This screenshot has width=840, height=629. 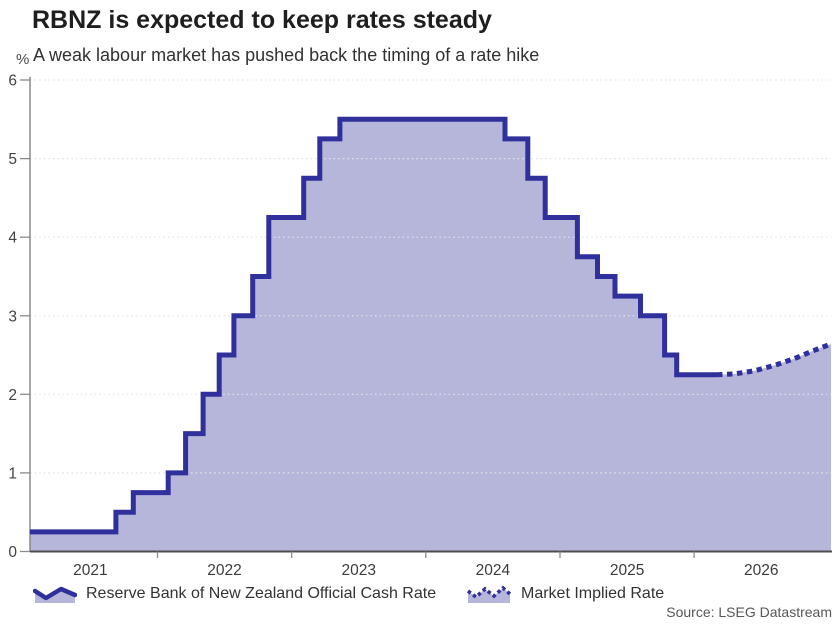 I want to click on solid-line-area-icon, so click(x=55, y=594).